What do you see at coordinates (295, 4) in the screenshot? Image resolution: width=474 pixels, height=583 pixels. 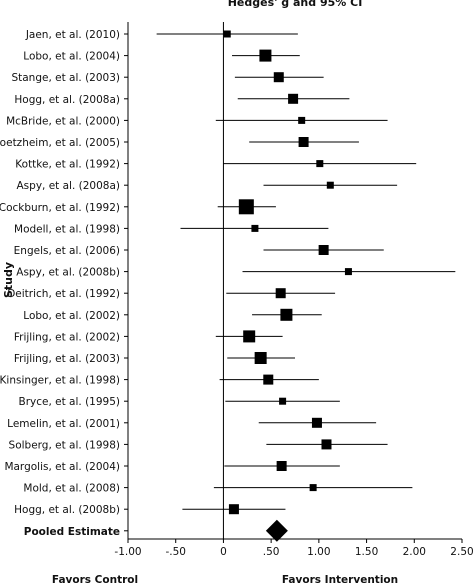 I see `chart-title: Hedges' g and 95% CI` at bounding box center [295, 4].